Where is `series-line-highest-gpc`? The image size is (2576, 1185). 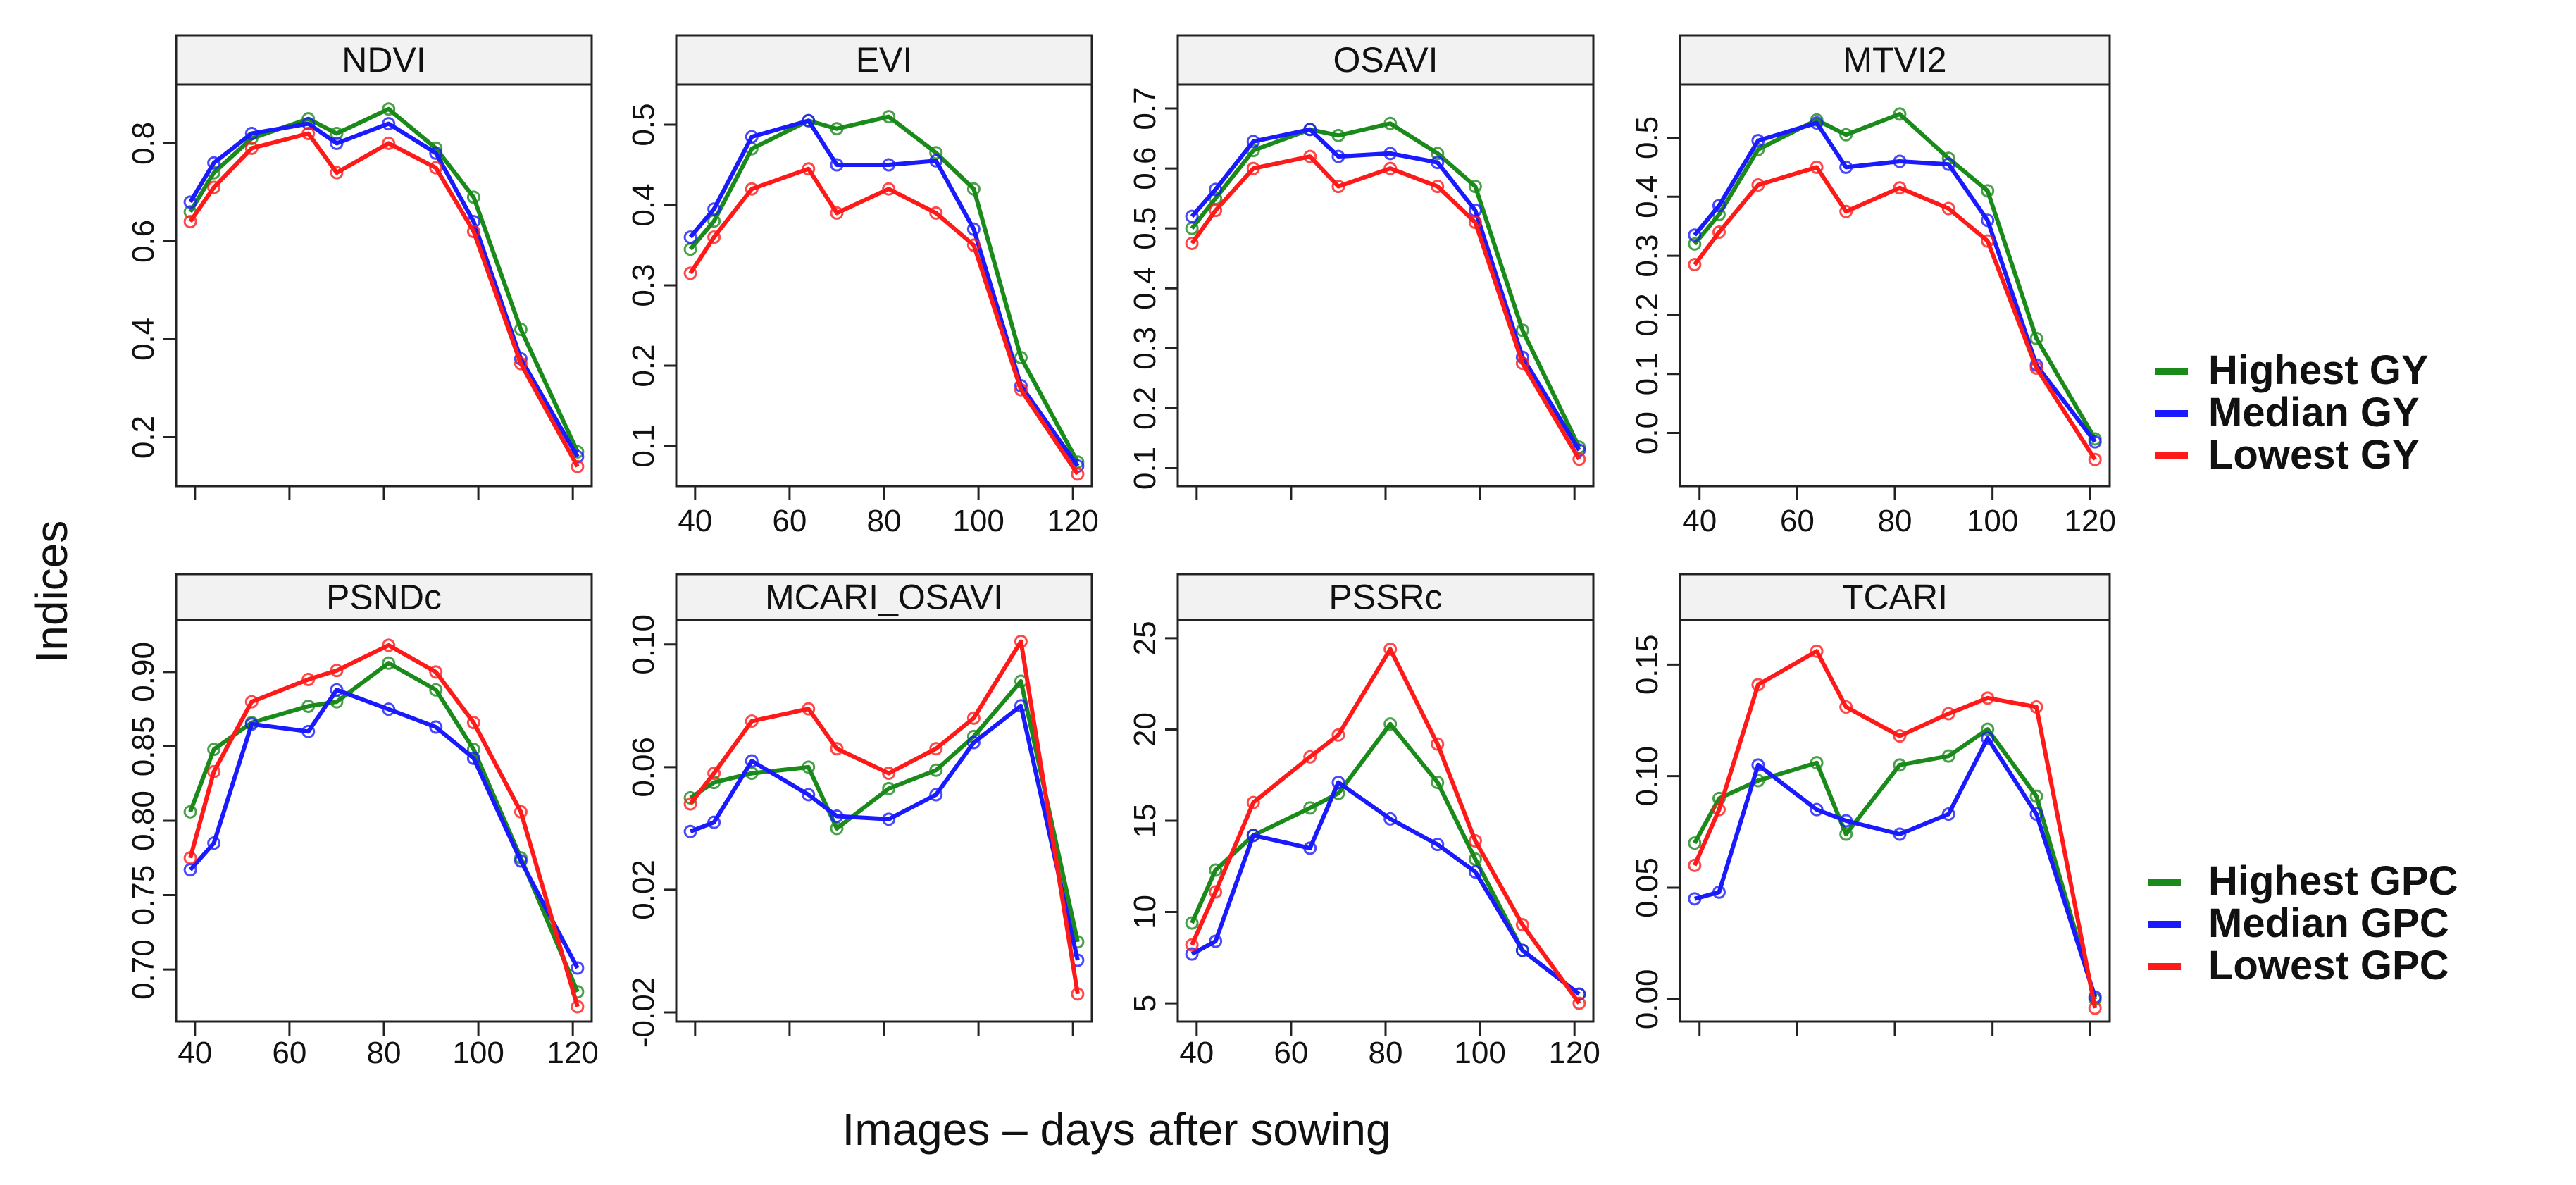
series-line-highest-gpc is located at coordinates (884, 811).